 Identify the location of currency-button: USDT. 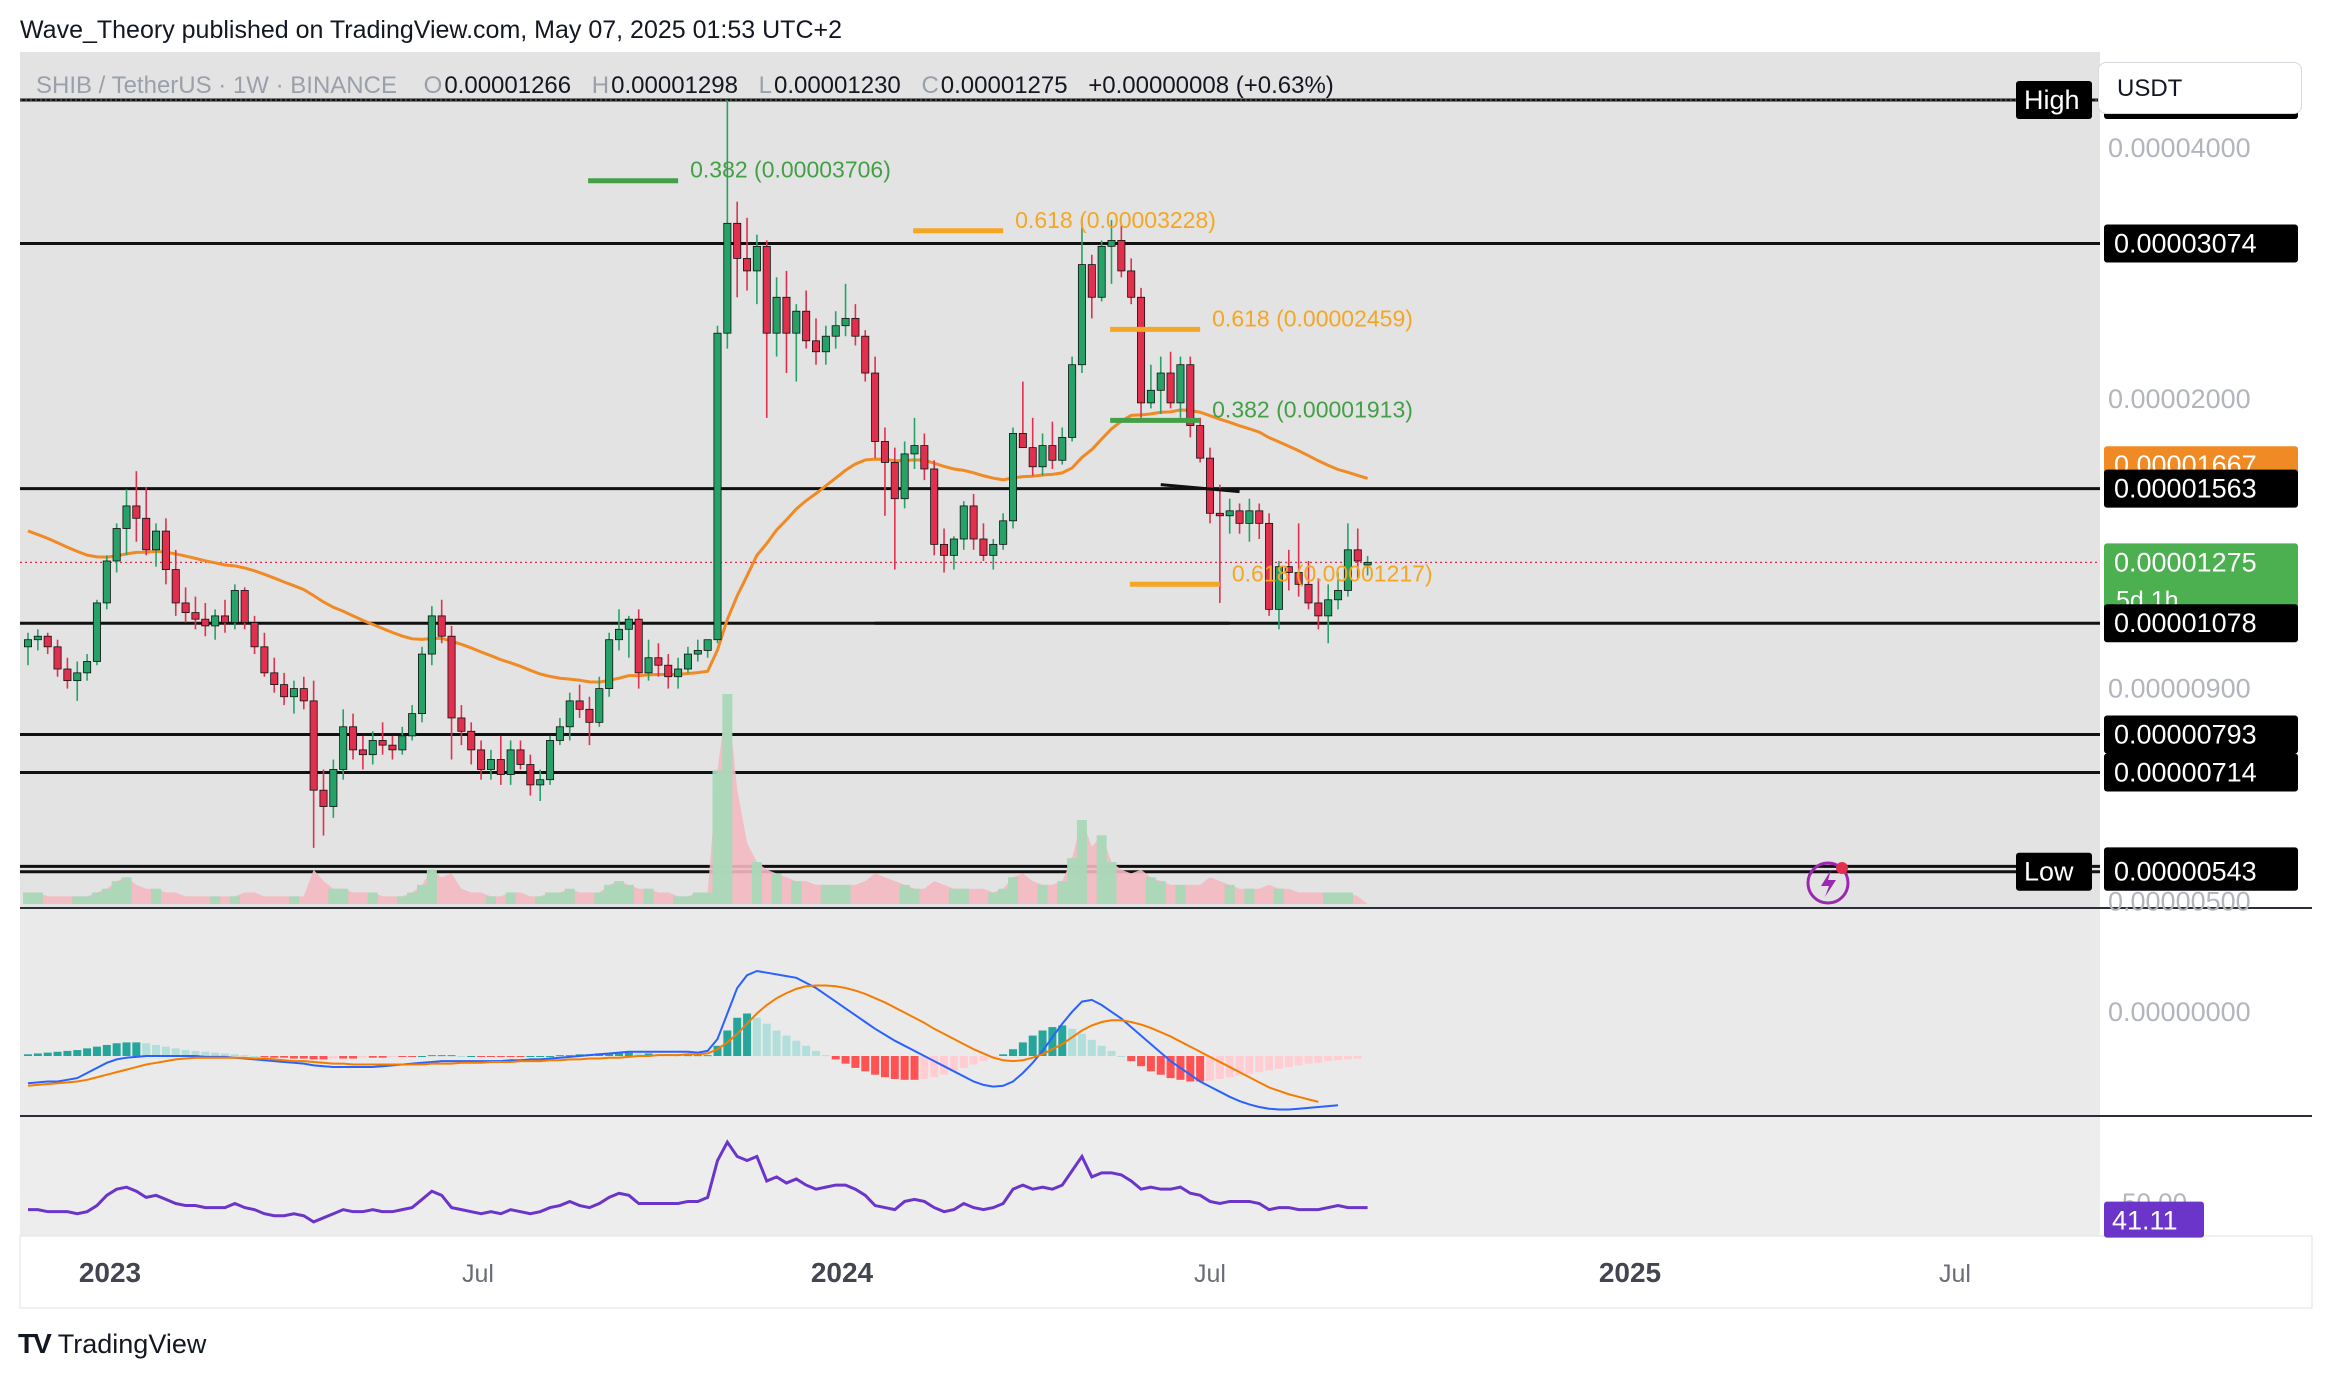
(2200, 88).